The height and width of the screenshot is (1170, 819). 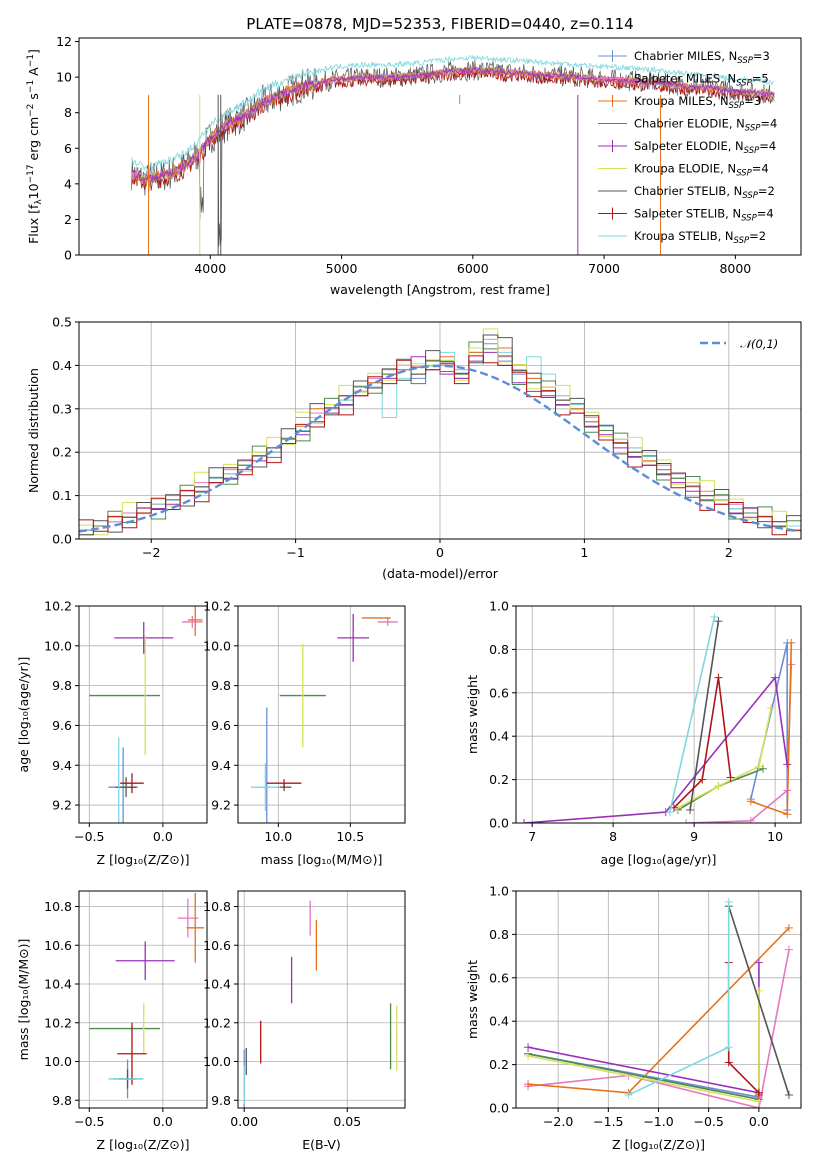 What do you see at coordinates (68, 219) in the screenshot?
I see `y-tick-label: 2` at bounding box center [68, 219].